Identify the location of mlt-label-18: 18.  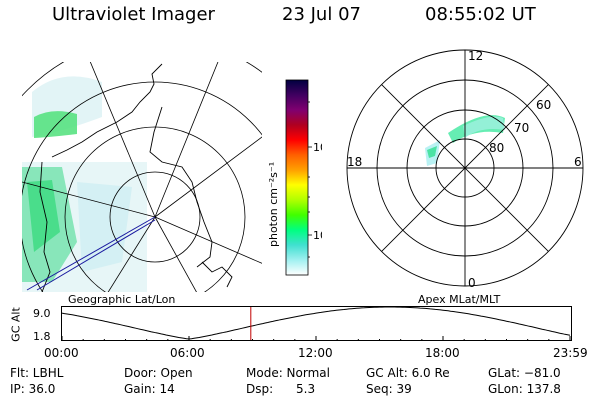
(354, 162).